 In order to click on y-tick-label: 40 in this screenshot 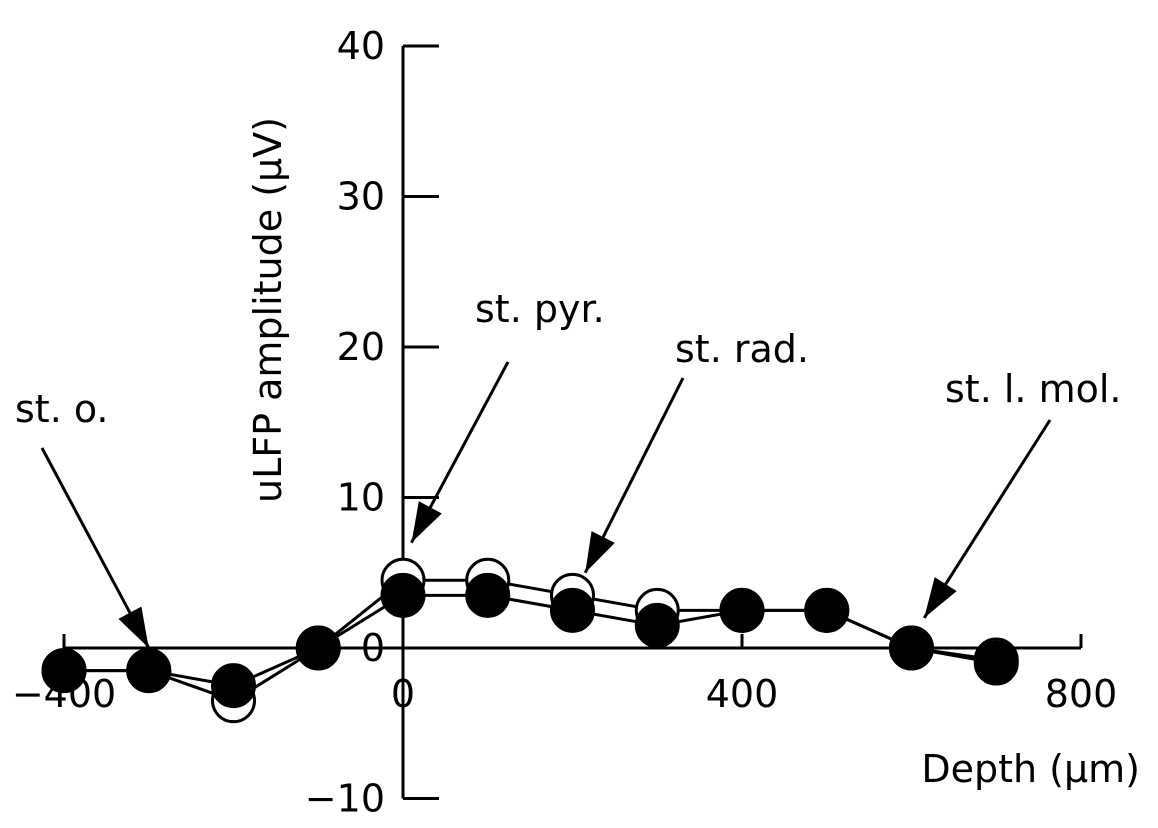, I will do `click(361, 46)`.